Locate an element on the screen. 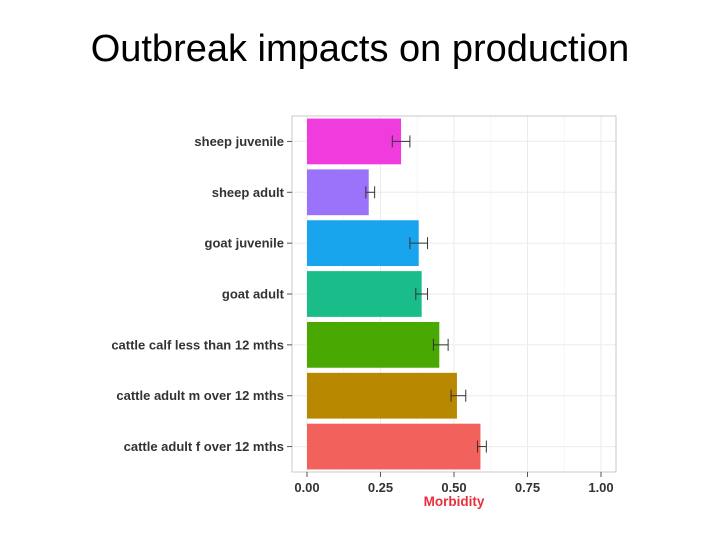 The image size is (720, 540). x-axis-ticks: 0.00 0.25 0.50 0.75 1.00 is located at coordinates (454, 483).